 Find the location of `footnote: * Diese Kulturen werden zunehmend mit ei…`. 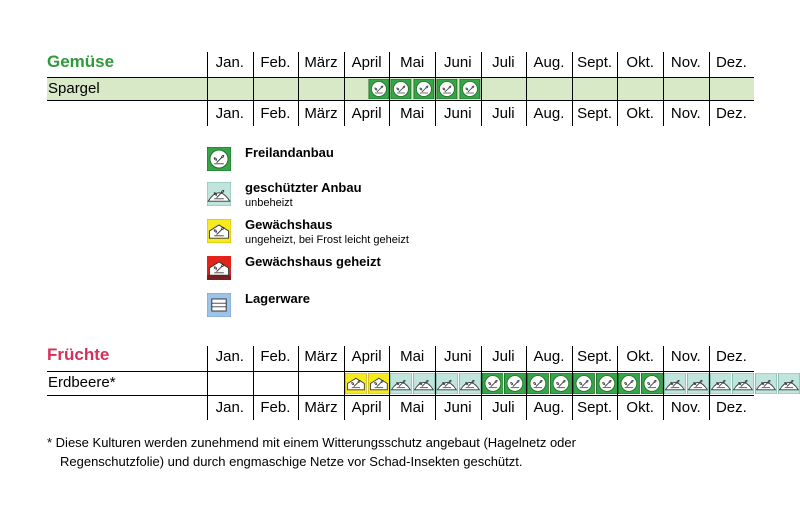

footnote: * Diese Kulturen werden zunehmend mit ei… is located at coordinates (407, 452).